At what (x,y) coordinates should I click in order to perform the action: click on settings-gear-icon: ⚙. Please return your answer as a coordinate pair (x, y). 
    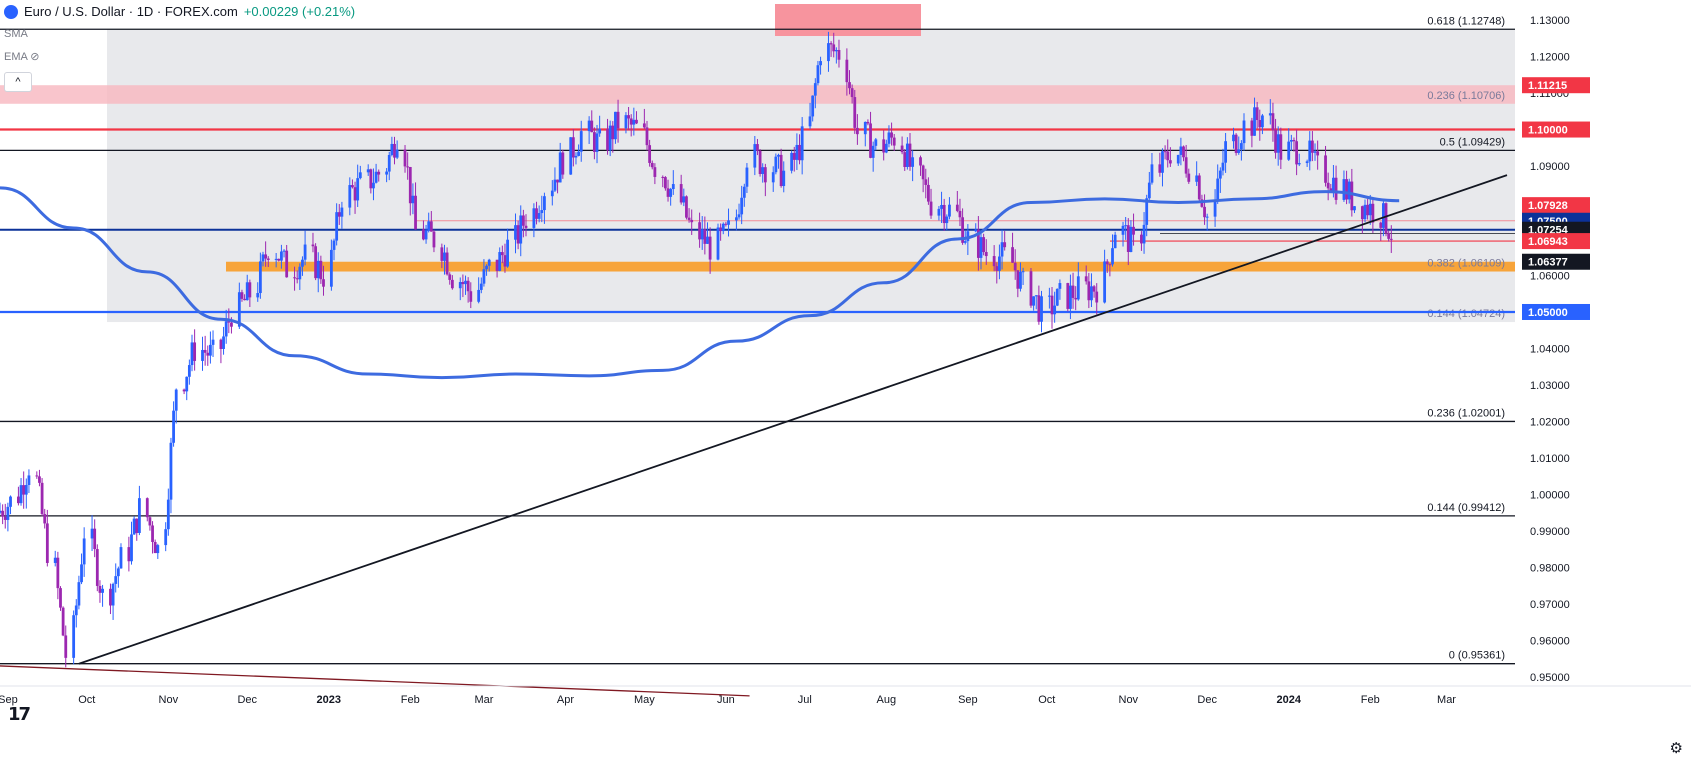
    Looking at the image, I should click on (1676, 748).